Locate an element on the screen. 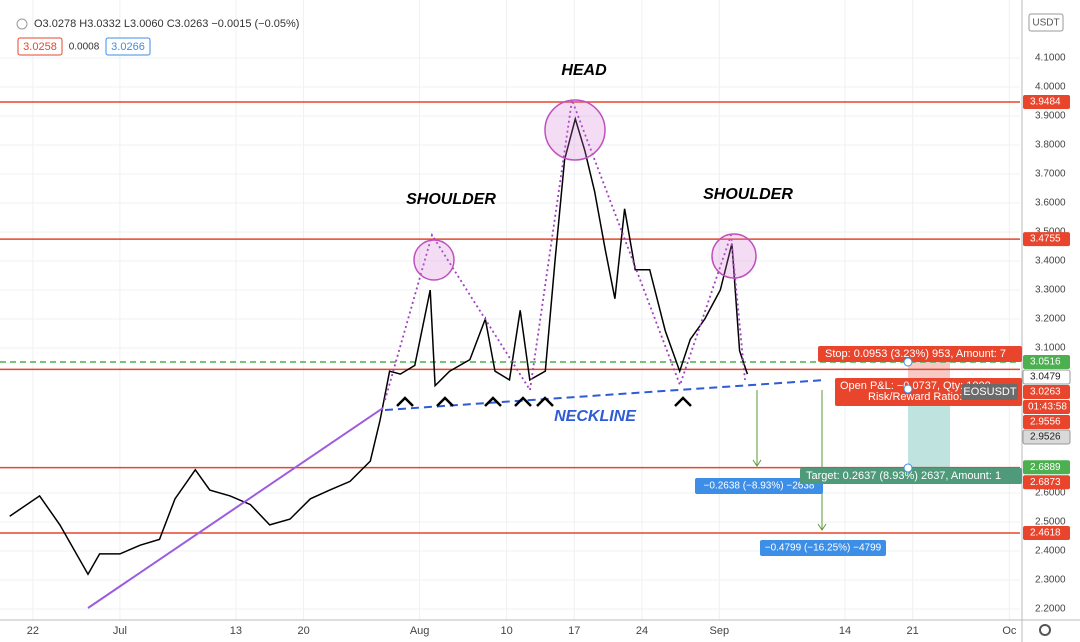 The height and width of the screenshot is (642, 1080). level-label: 3.9484 is located at coordinates (1045, 102).